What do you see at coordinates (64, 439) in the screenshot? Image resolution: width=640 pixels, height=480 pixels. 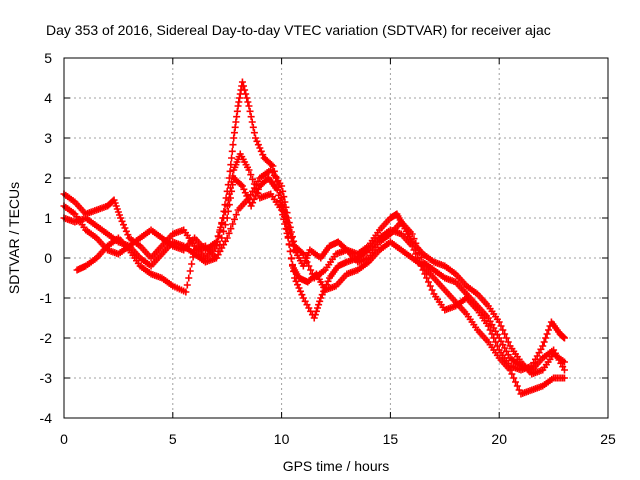 I see `x-tick-label: 0` at bounding box center [64, 439].